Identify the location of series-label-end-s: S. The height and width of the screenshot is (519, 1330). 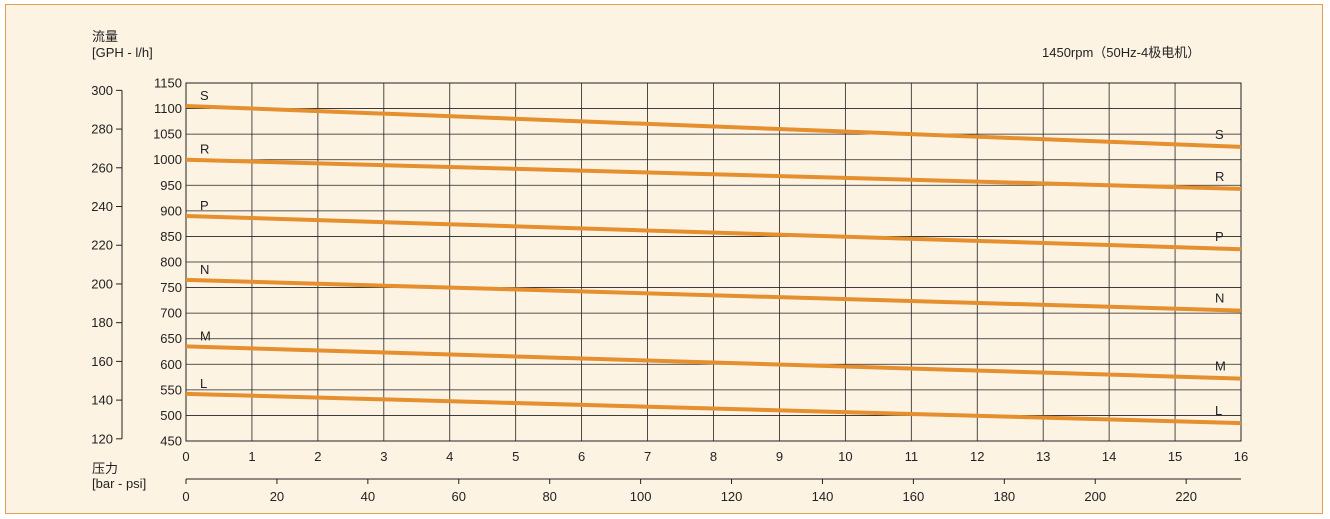
(1219, 134).